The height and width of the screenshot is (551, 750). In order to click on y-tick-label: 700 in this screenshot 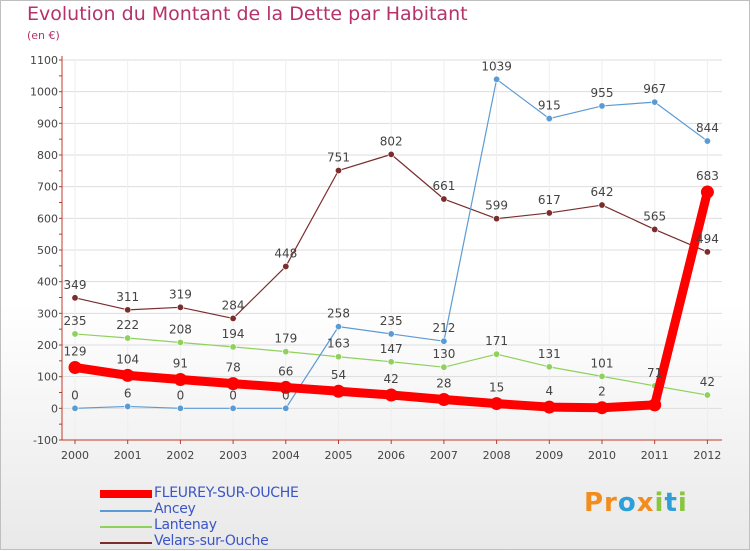, I will do `click(47, 187)`.